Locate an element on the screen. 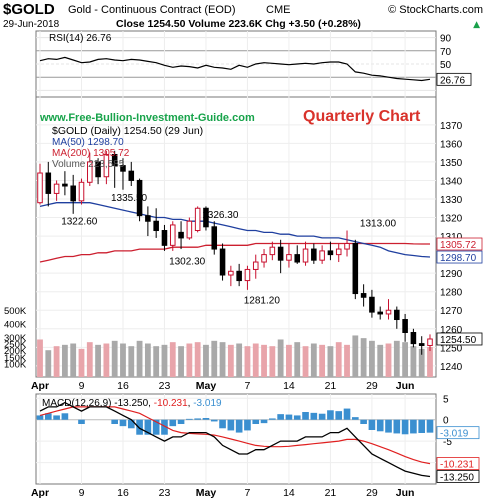 This screenshot has height=500, width=486. ma50-value-label: 1298.70 is located at coordinates (458, 258).